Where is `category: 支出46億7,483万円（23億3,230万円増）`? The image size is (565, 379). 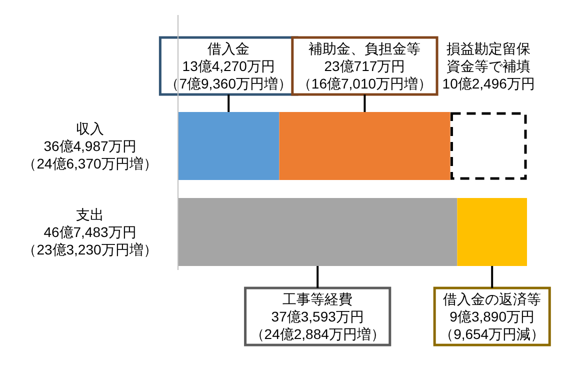 category: 支出46億7,483万円（23億3,230万円増） is located at coordinates (90, 232).